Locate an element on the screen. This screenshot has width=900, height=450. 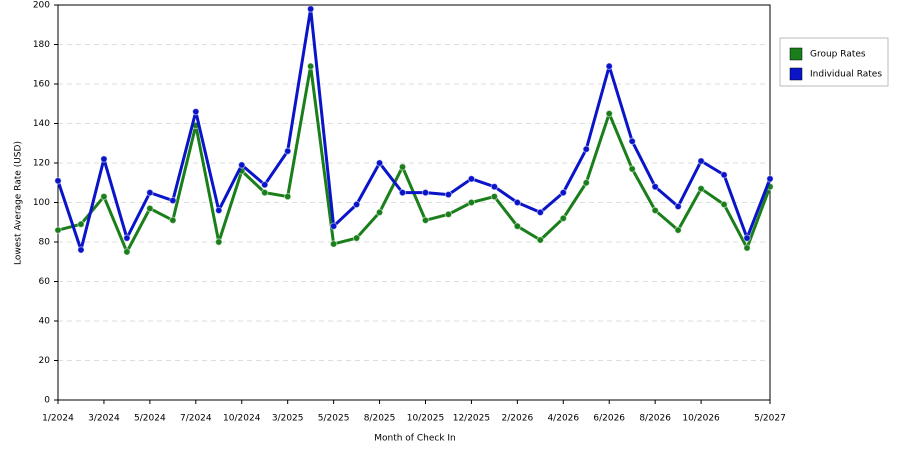
y-tick-label: 60 is located at coordinates (45, 282).